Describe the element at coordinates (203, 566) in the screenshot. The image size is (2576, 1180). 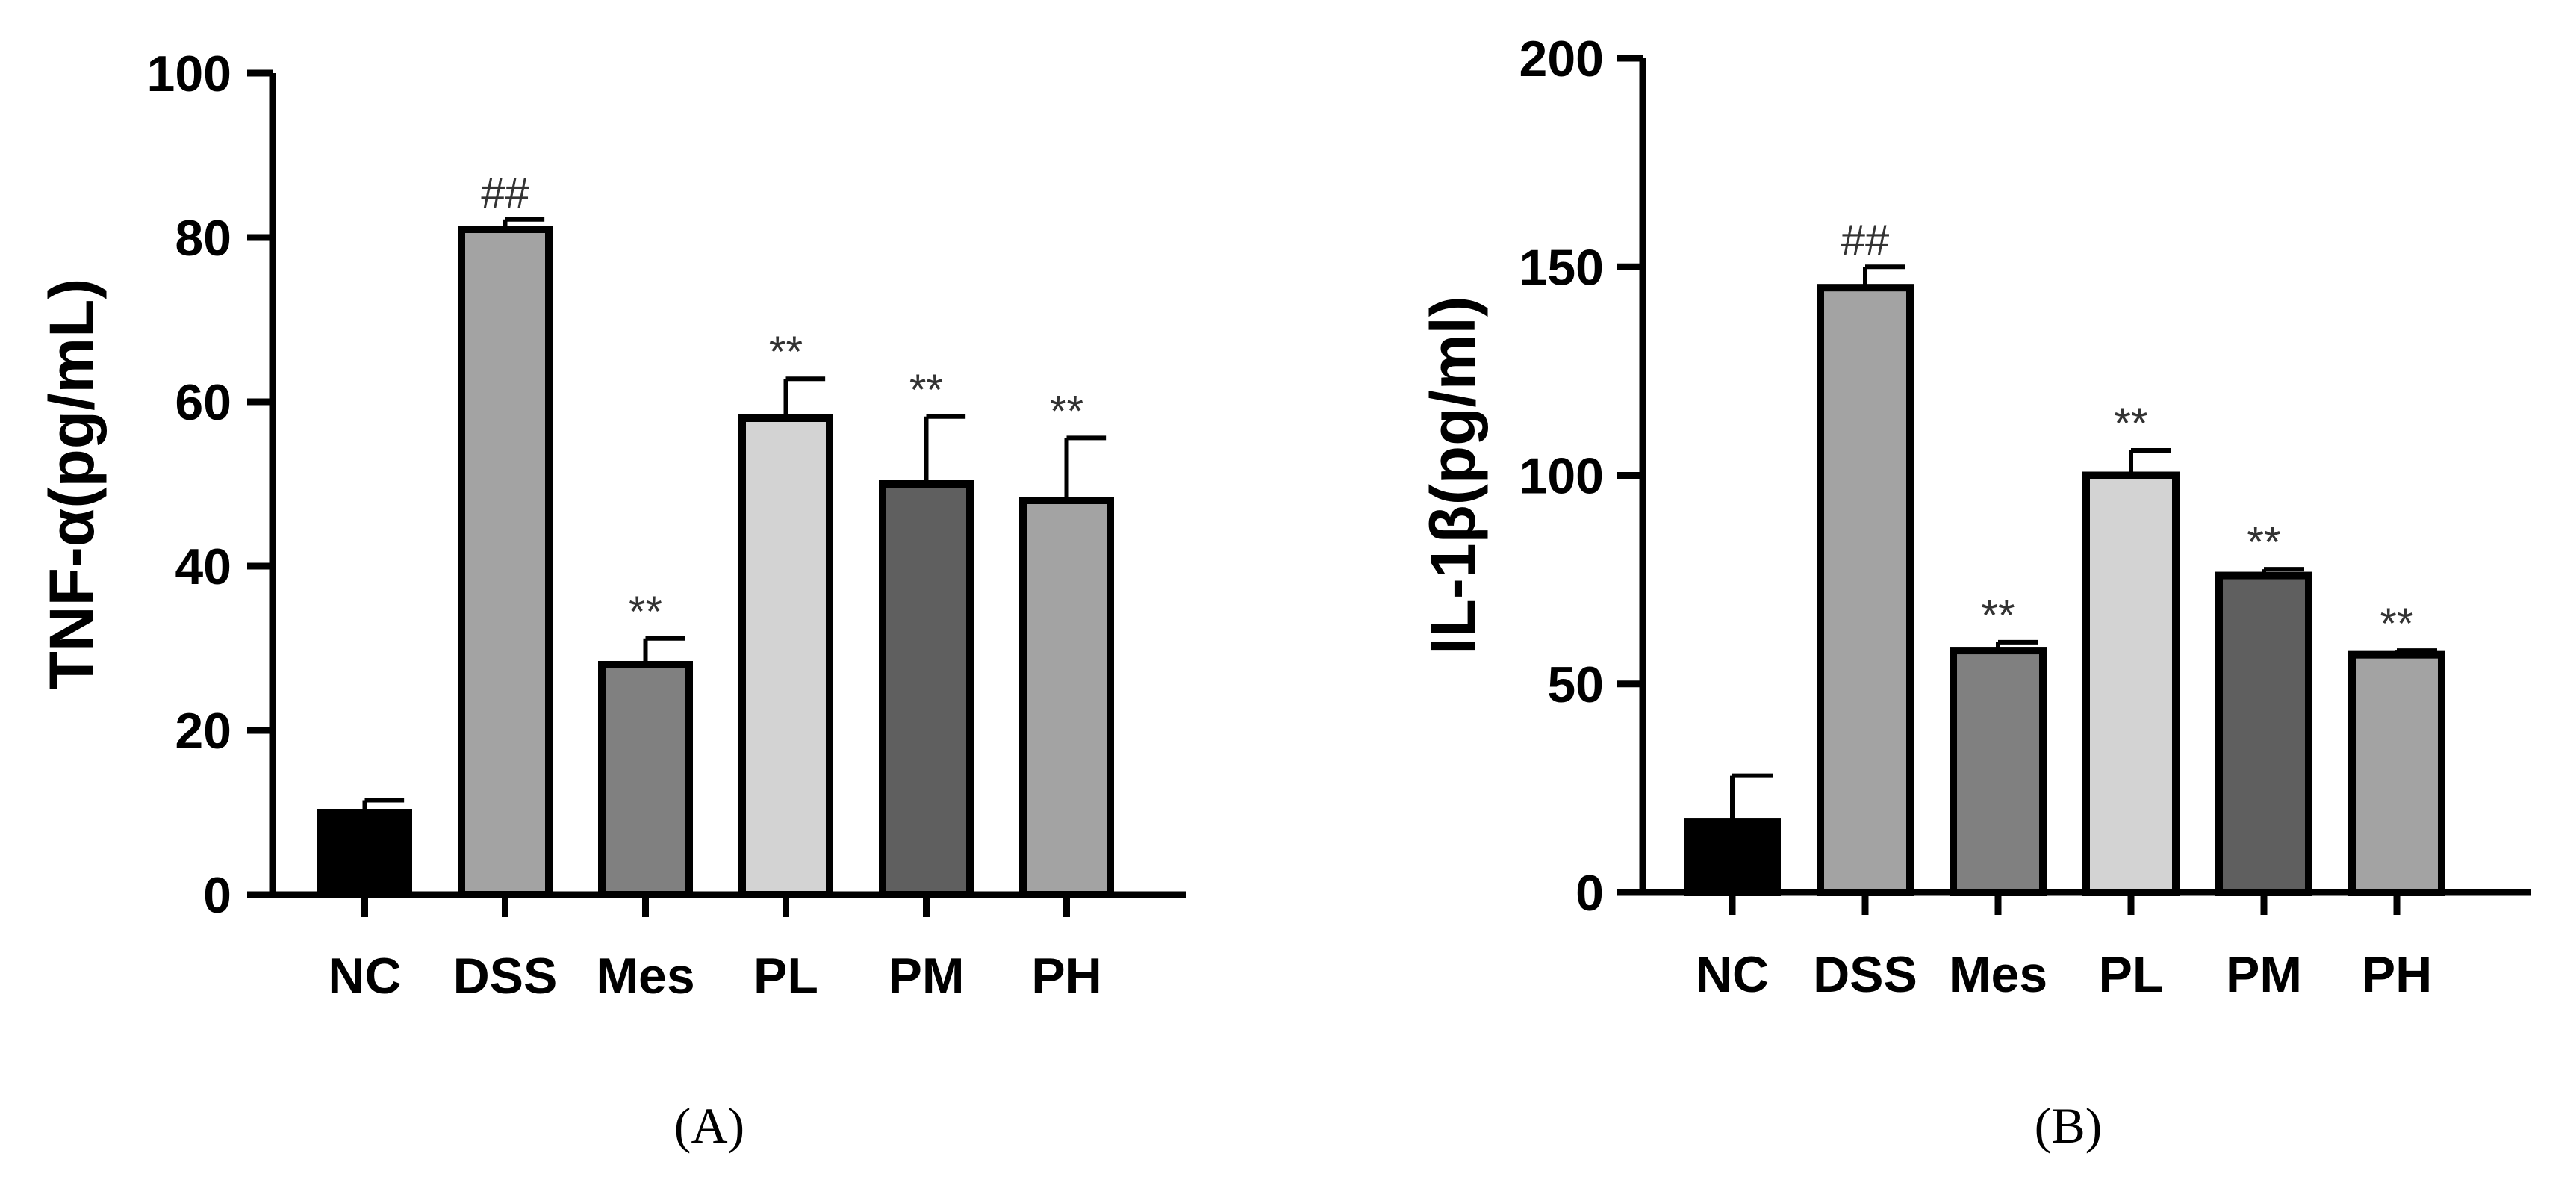
I see `y-tick-label: 40` at that location.